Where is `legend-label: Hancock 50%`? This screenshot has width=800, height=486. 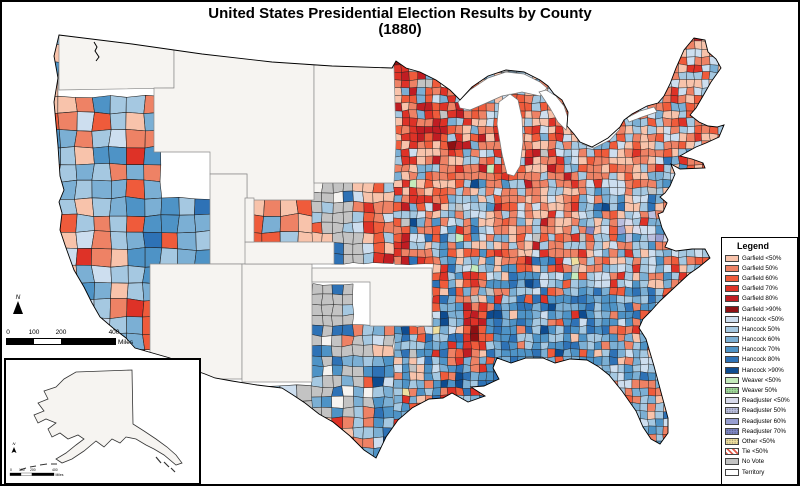 legend-label: Hancock 50% is located at coordinates (761, 329).